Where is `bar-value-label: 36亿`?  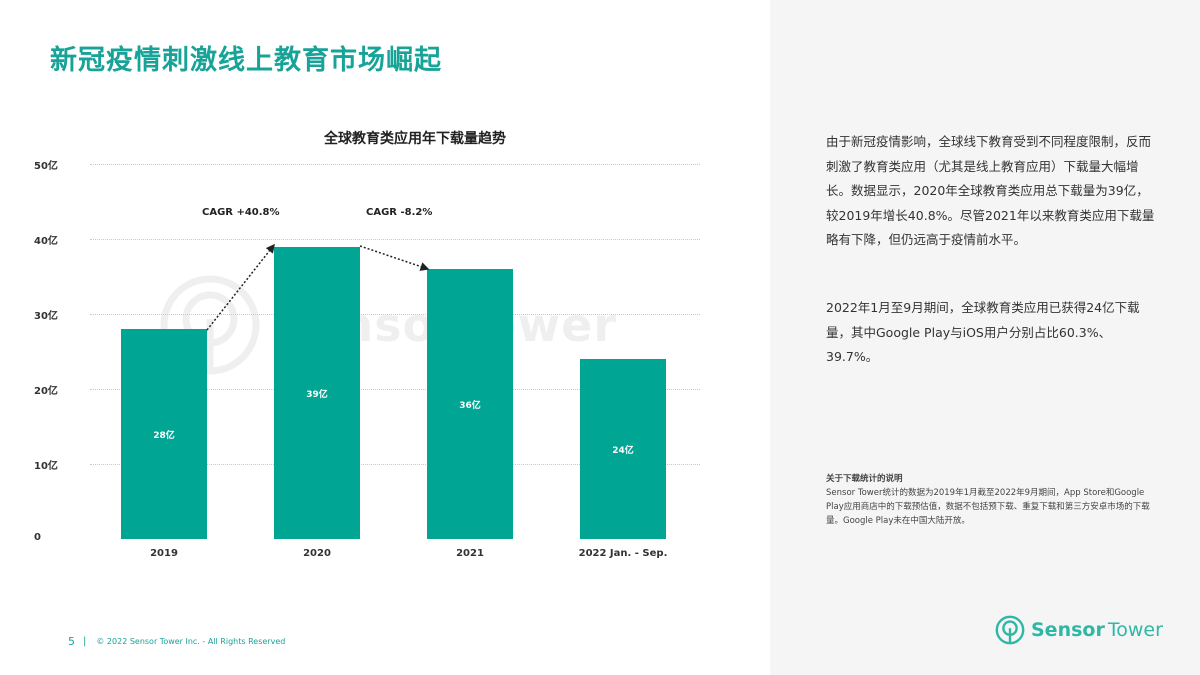 bar-value-label: 36亿 is located at coordinates (470, 406).